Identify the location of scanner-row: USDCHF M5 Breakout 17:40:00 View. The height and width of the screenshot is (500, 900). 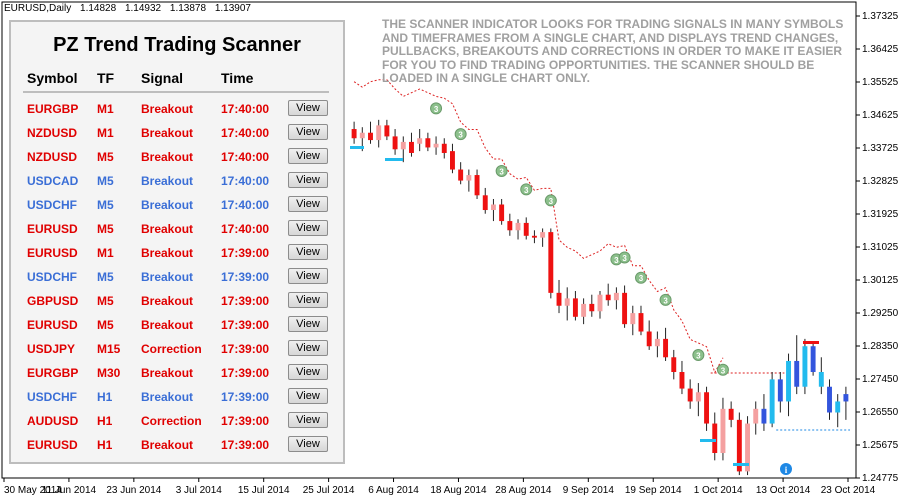
(177, 206).